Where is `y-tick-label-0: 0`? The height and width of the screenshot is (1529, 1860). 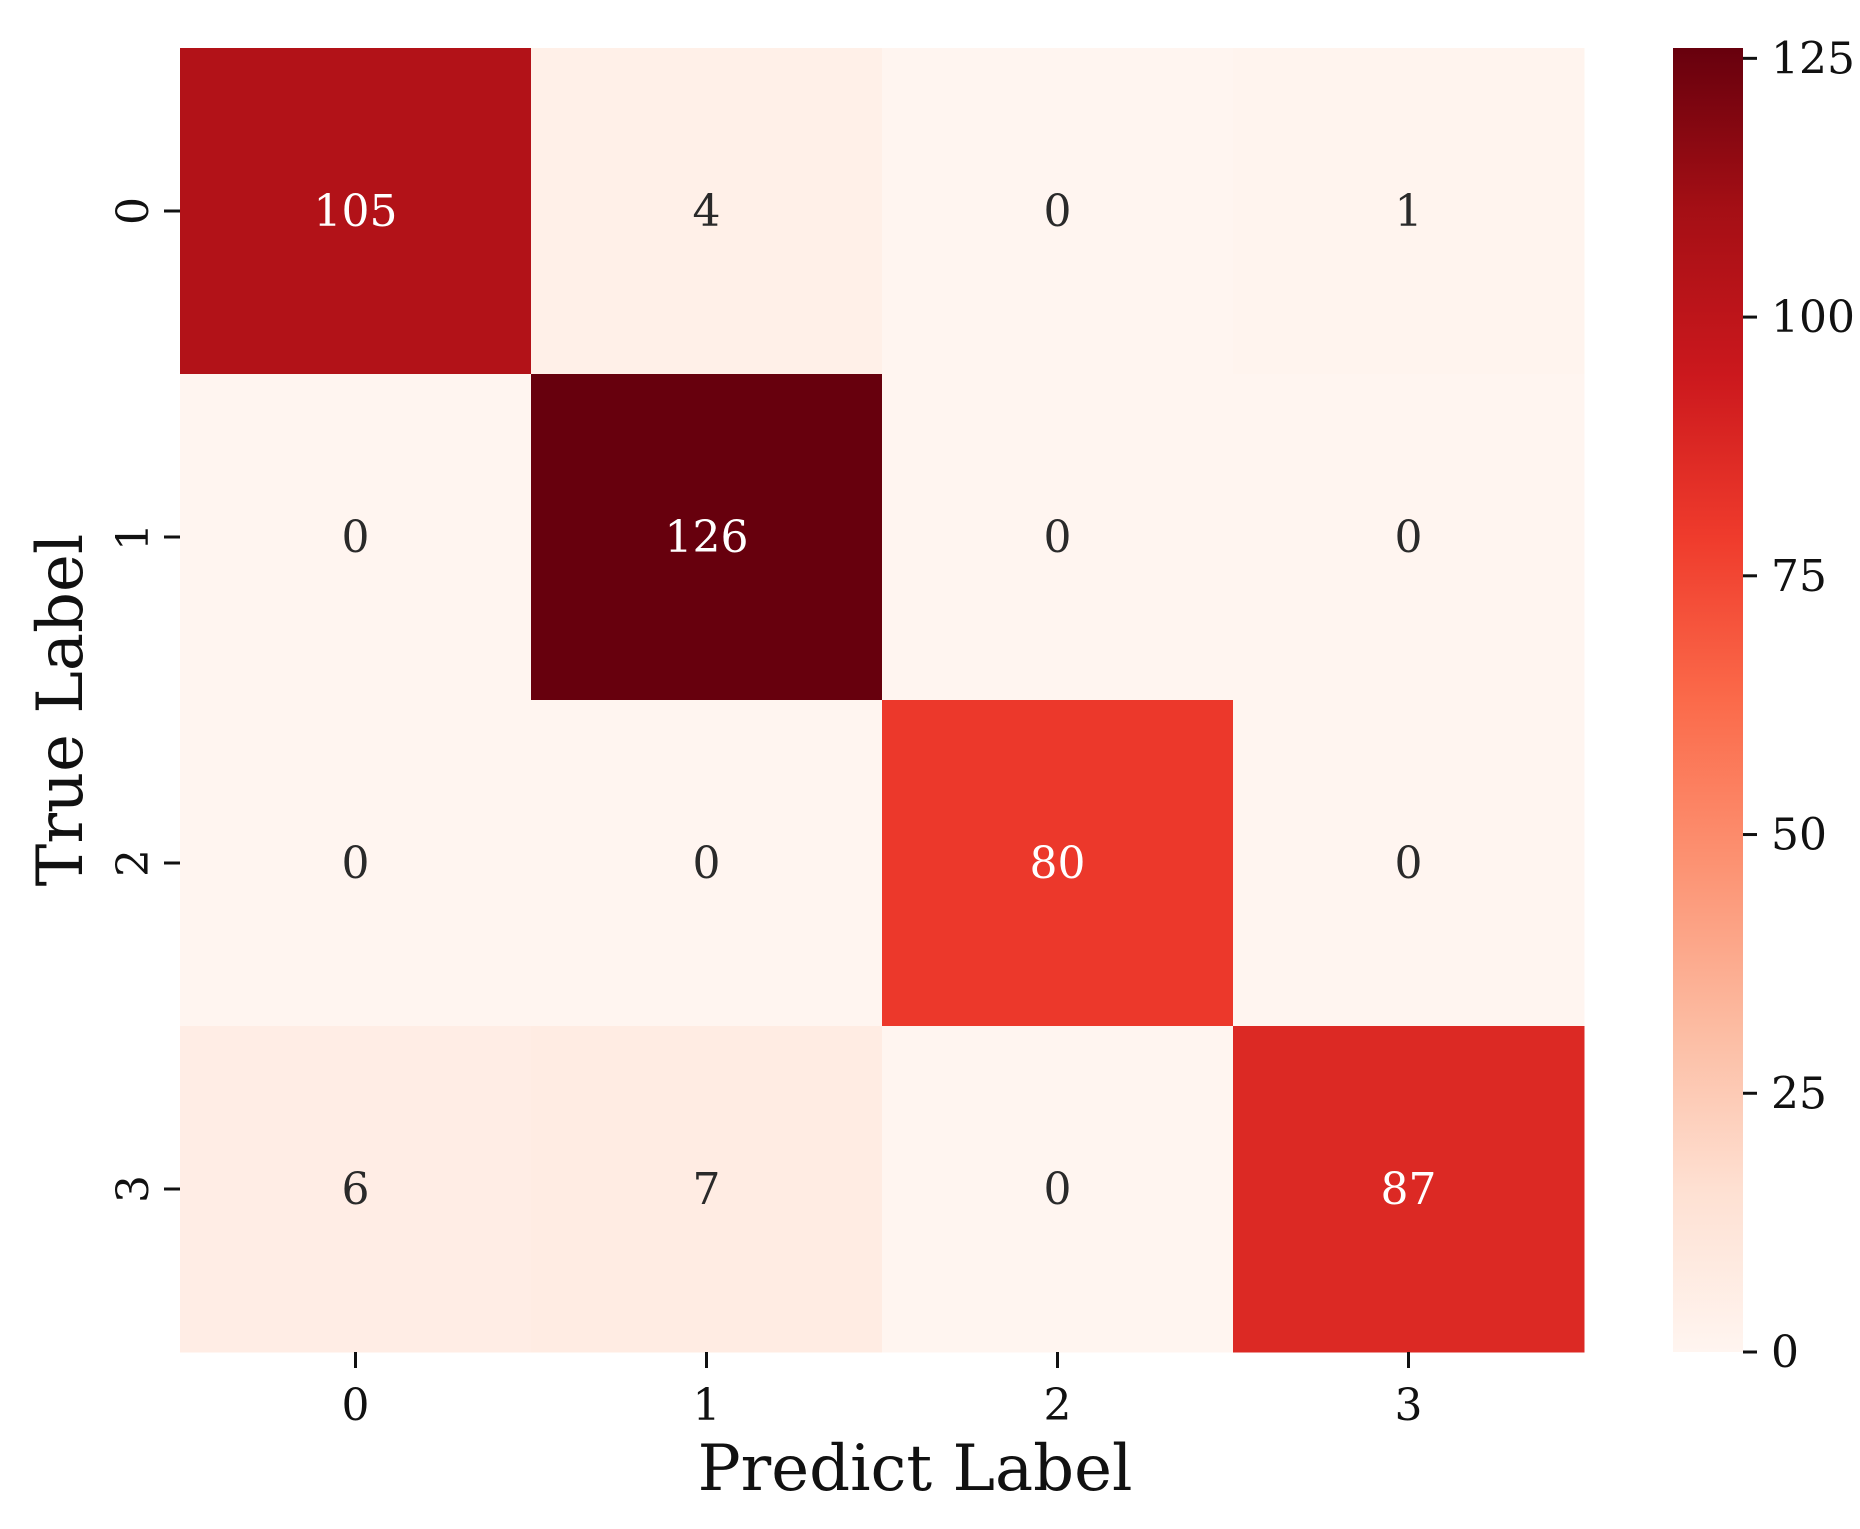
y-tick-label-0: 0 is located at coordinates (133, 211).